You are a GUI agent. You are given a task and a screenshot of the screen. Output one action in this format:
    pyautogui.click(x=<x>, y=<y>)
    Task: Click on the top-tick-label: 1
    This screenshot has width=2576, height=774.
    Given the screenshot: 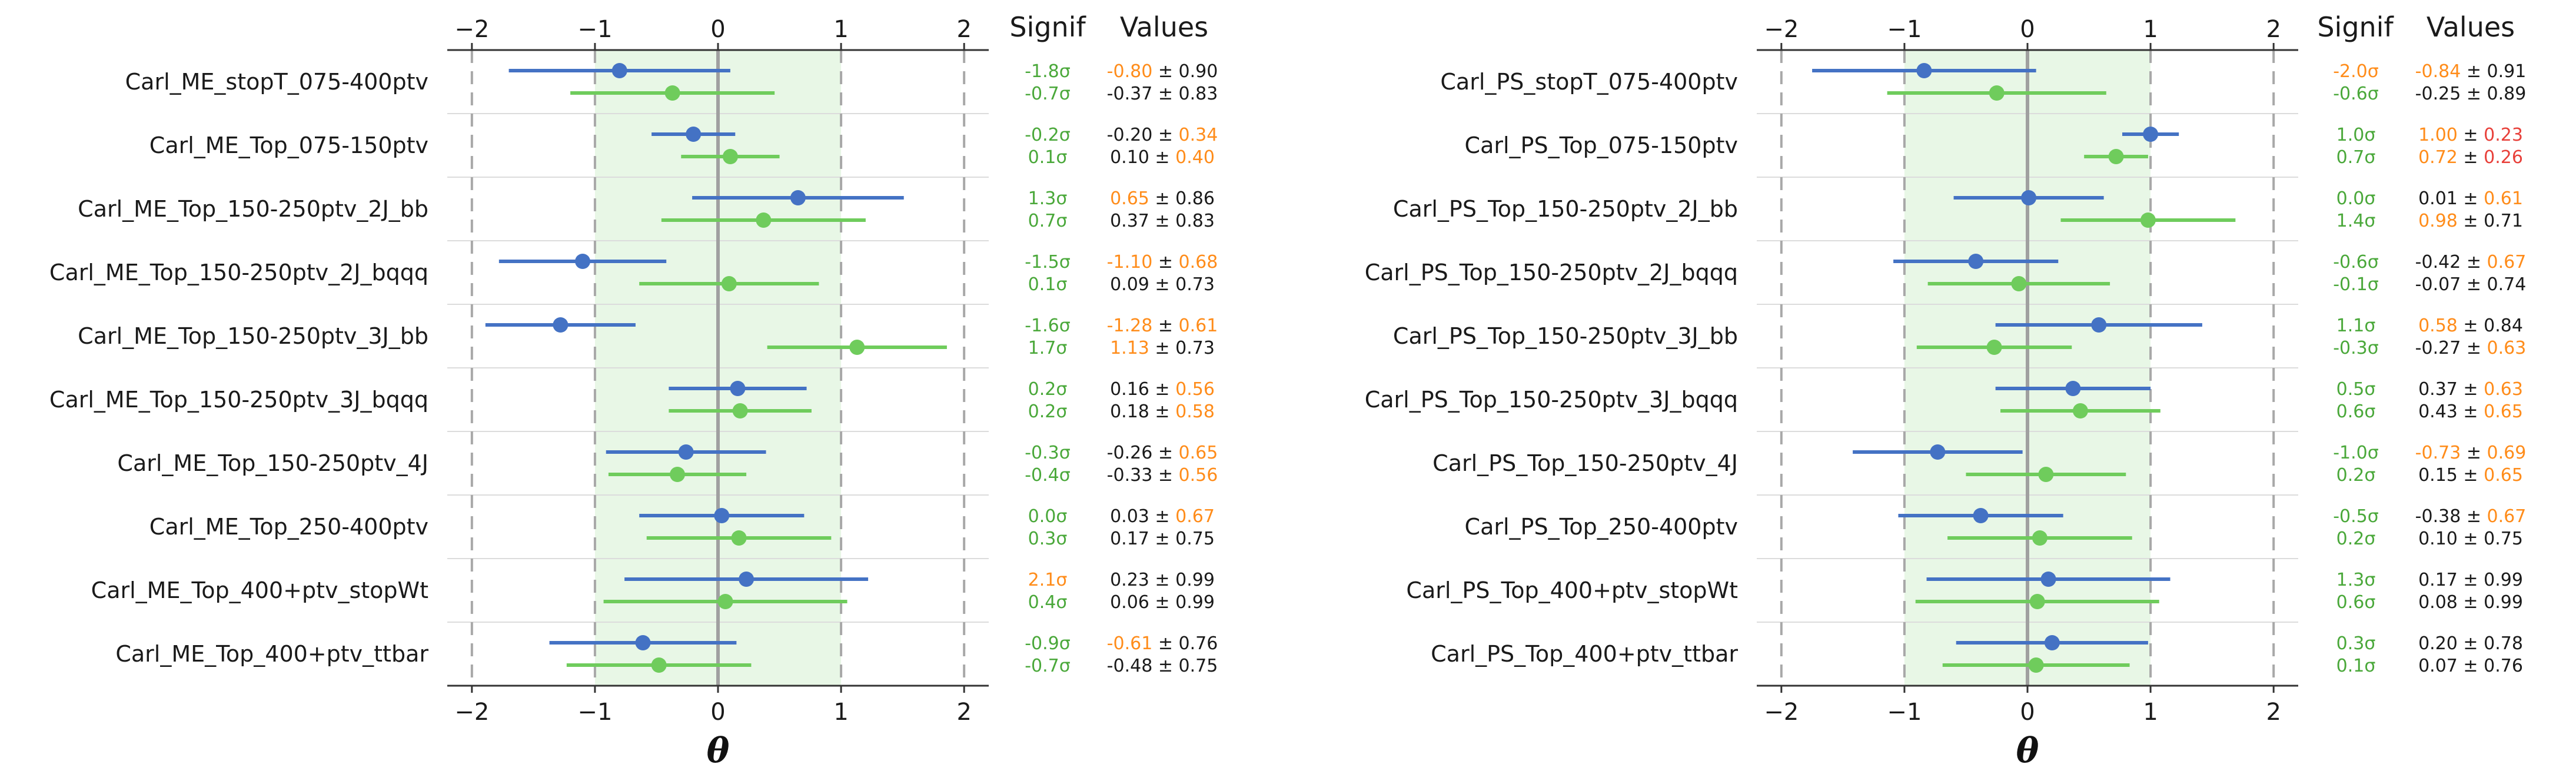 What is the action you would take?
    pyautogui.click(x=2150, y=29)
    